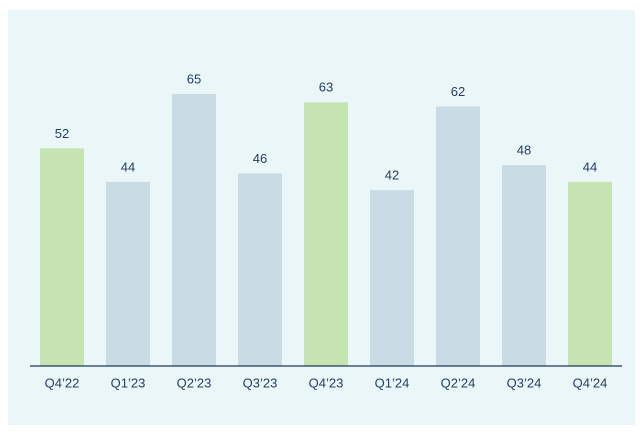 The width and height of the screenshot is (643, 432). Describe the element at coordinates (524, 382) in the screenshot. I see `x-tick-label: Q3’24` at that location.